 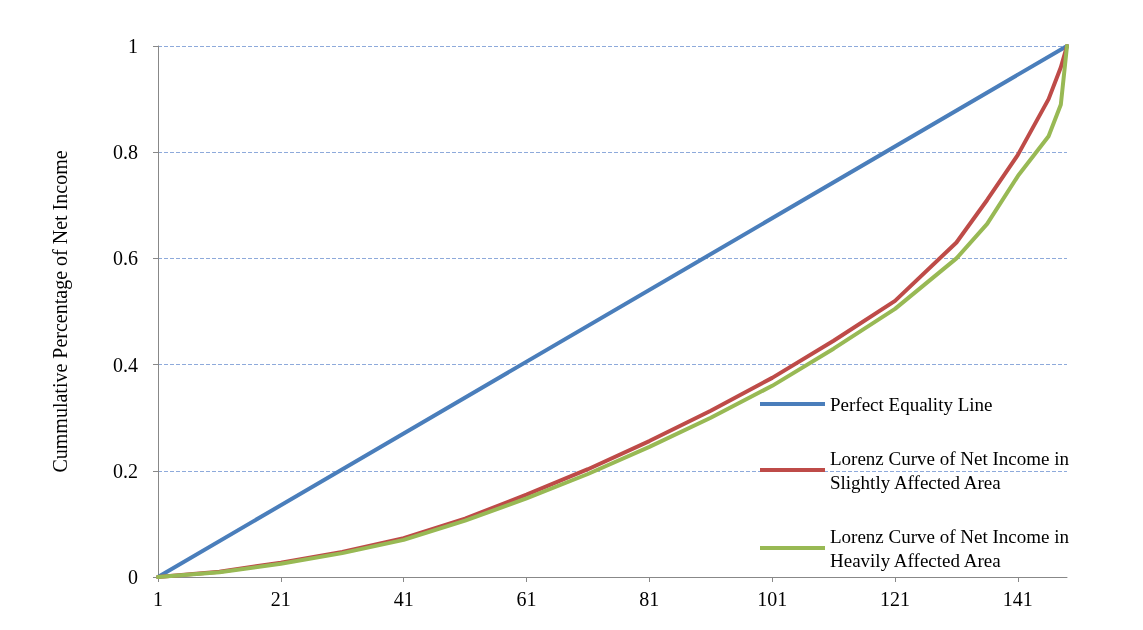 I want to click on y-tick-label: 0.8, so click(x=125, y=152).